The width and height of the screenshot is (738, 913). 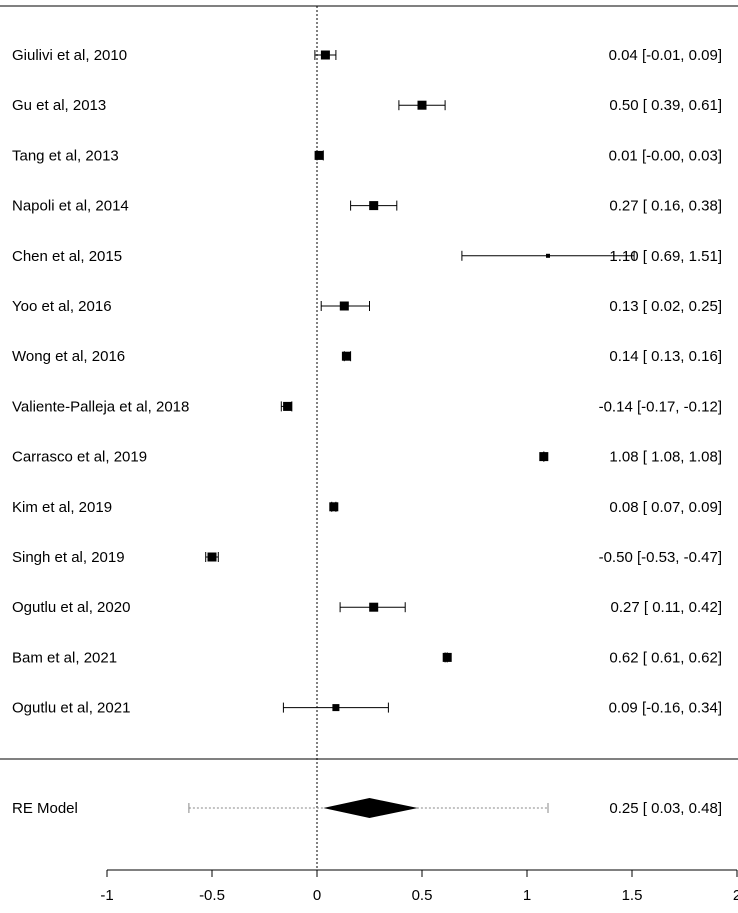 I want to click on ci-value-text: 0.50 [ 0.39, 0.61], so click(x=665, y=105).